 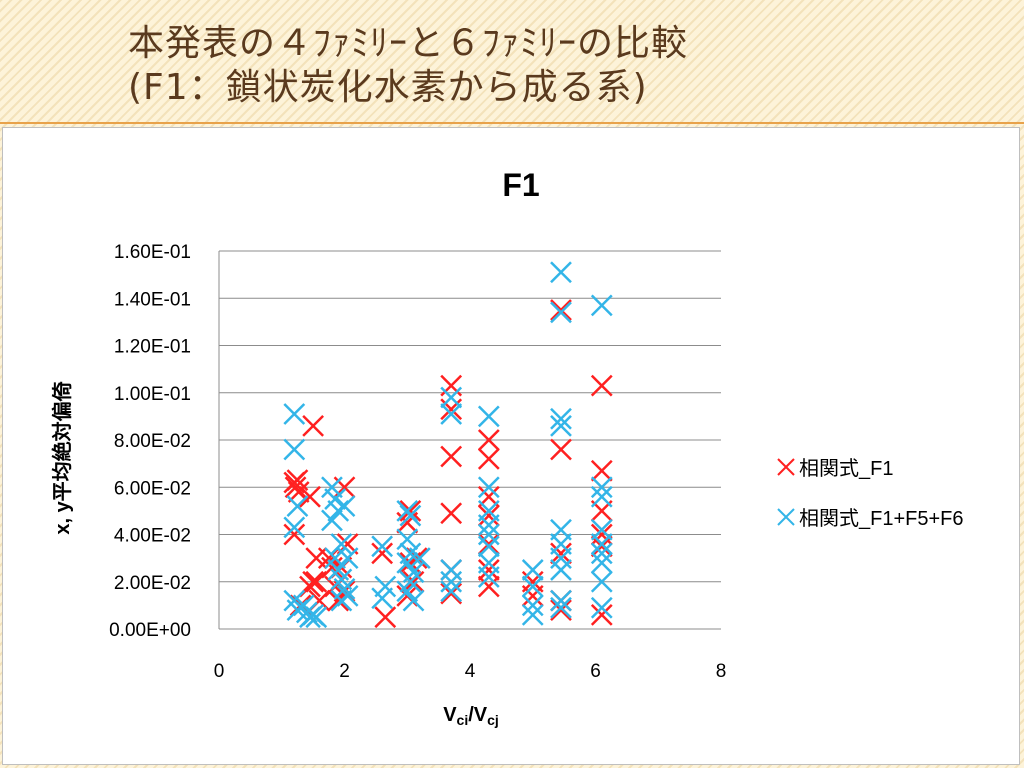 I want to click on legend-item-1: 相関式_F1, so click(x=835, y=468).